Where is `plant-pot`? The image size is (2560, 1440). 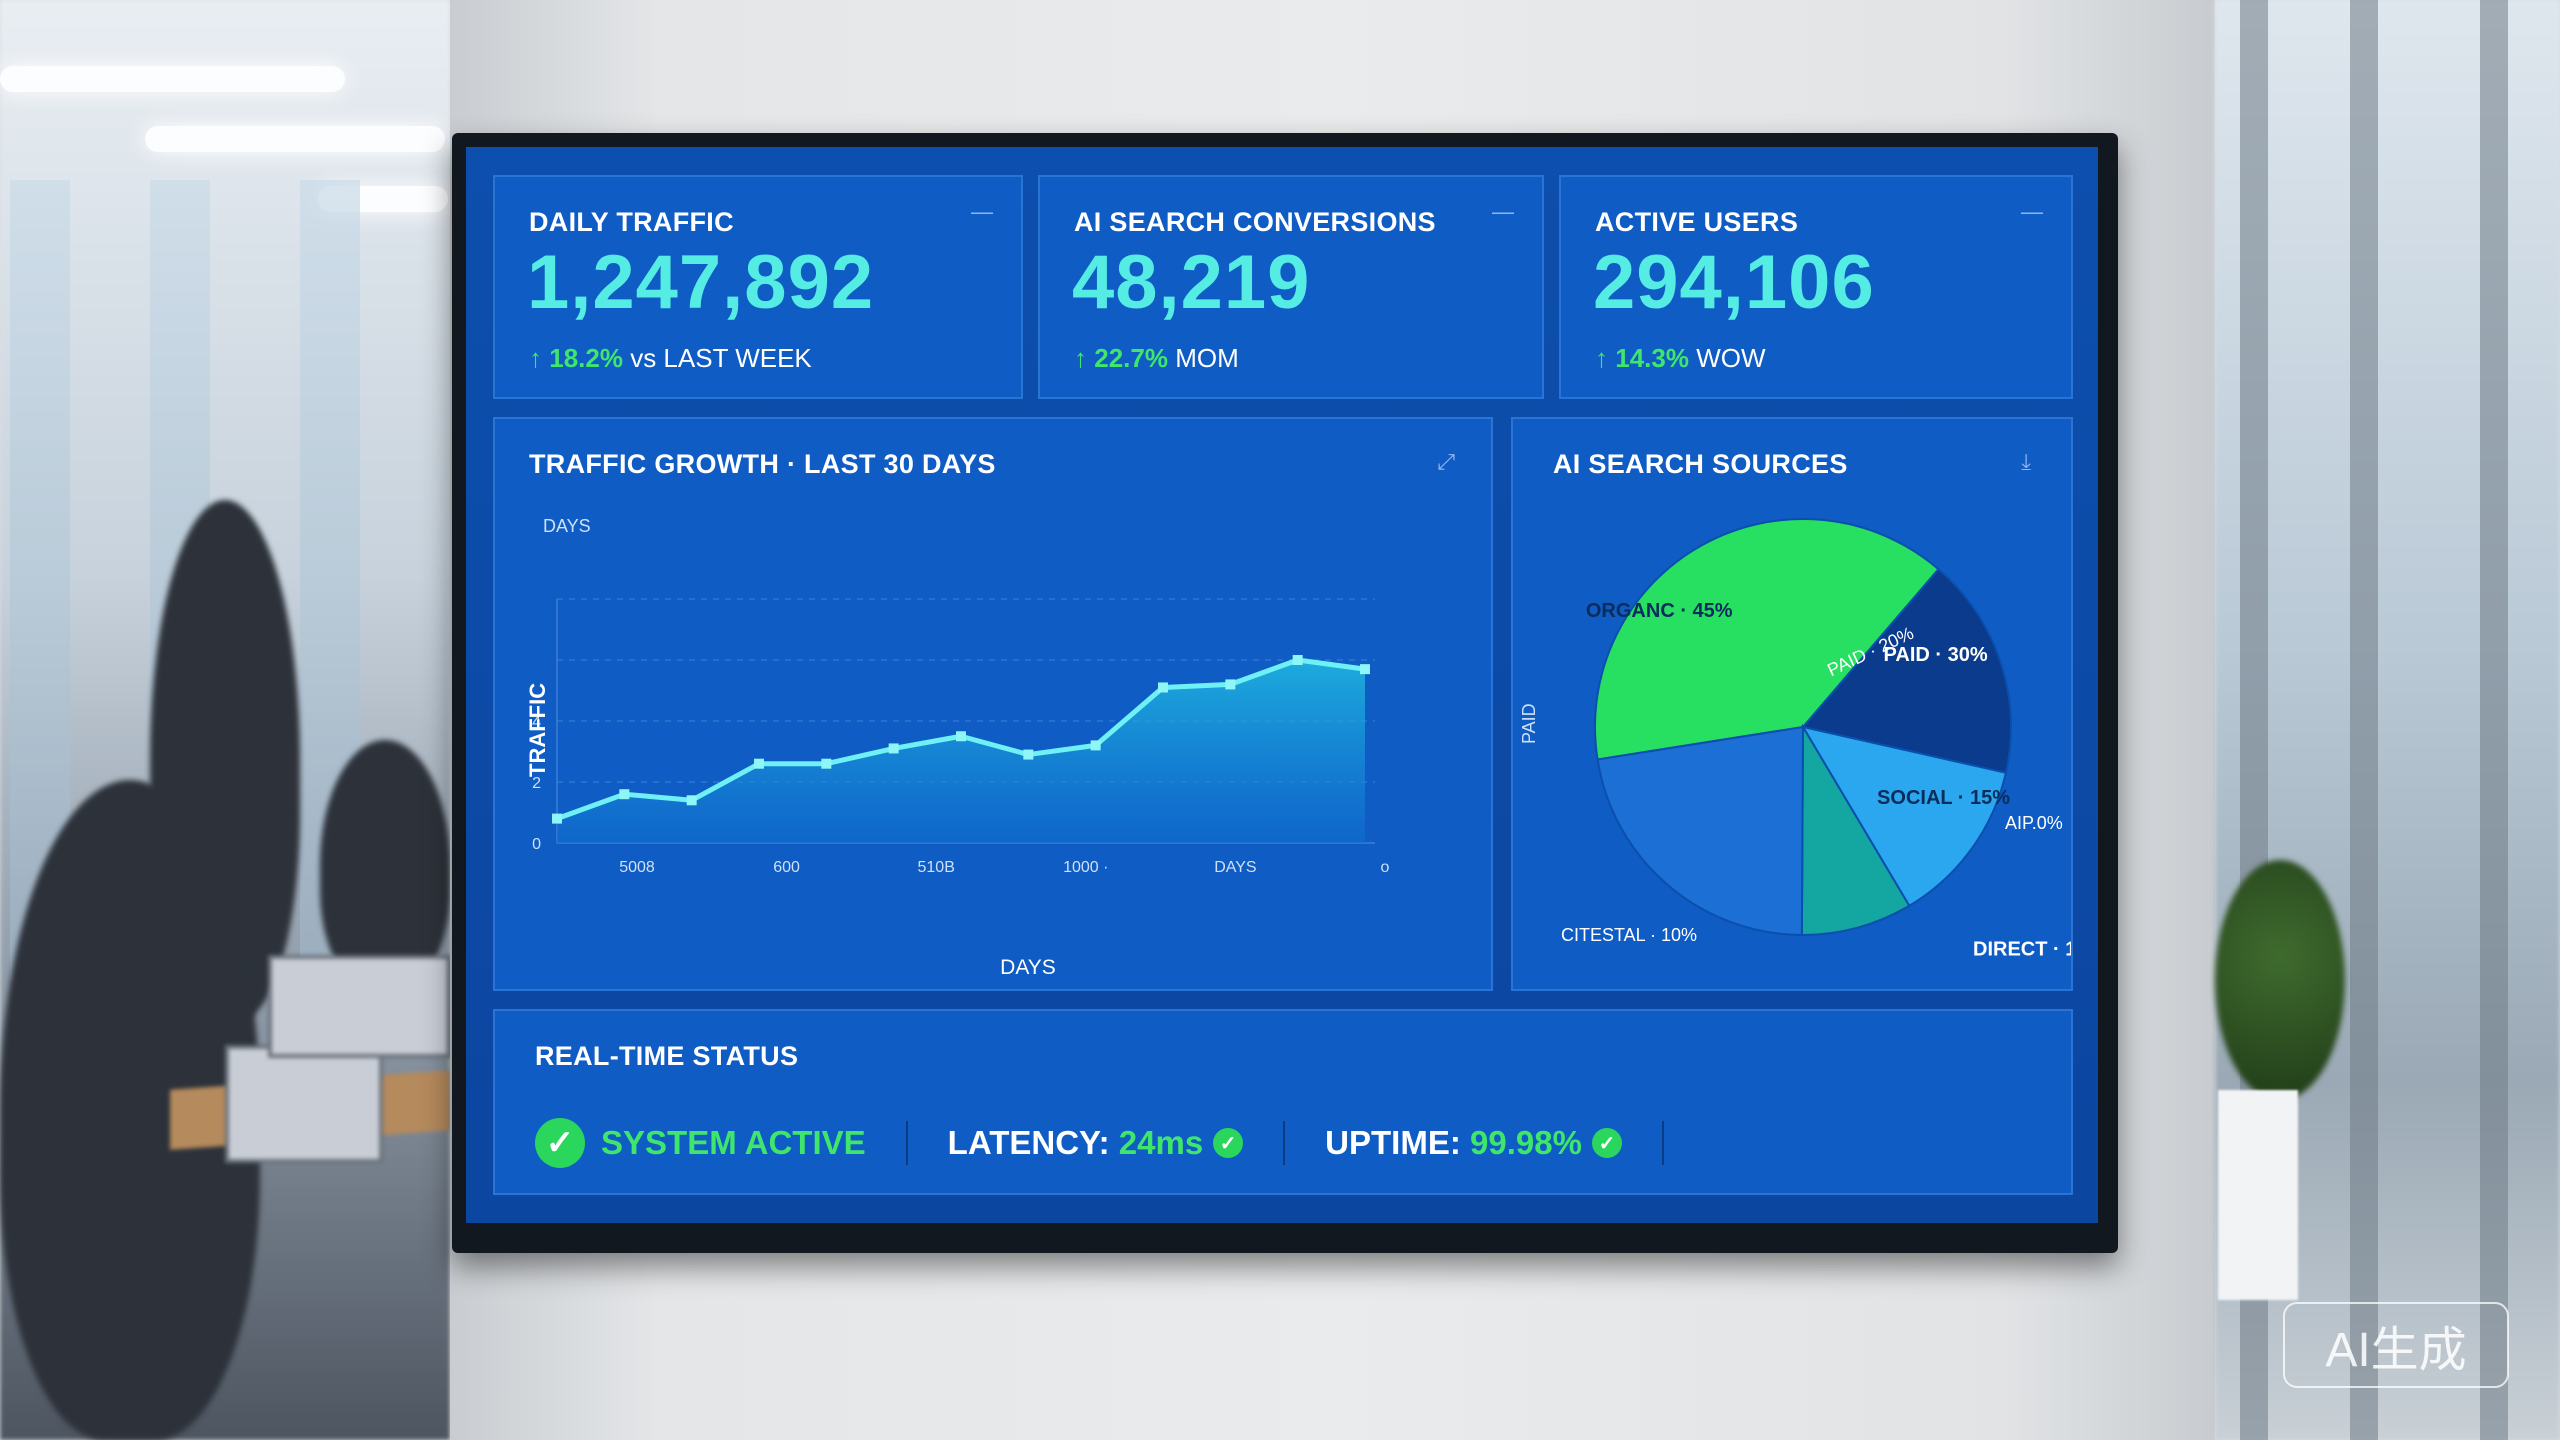
plant-pot is located at coordinates (2258, 1195).